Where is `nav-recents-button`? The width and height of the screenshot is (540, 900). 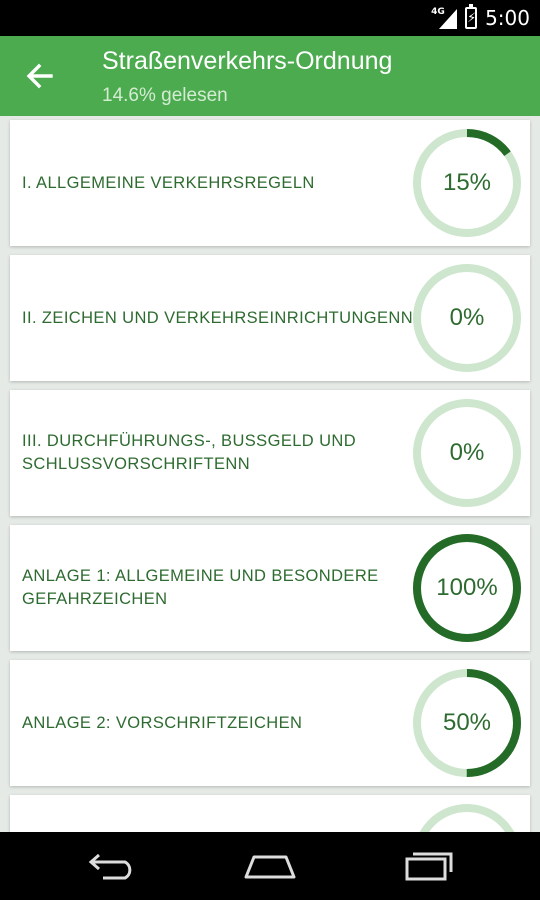 nav-recents-button is located at coordinates (429, 866).